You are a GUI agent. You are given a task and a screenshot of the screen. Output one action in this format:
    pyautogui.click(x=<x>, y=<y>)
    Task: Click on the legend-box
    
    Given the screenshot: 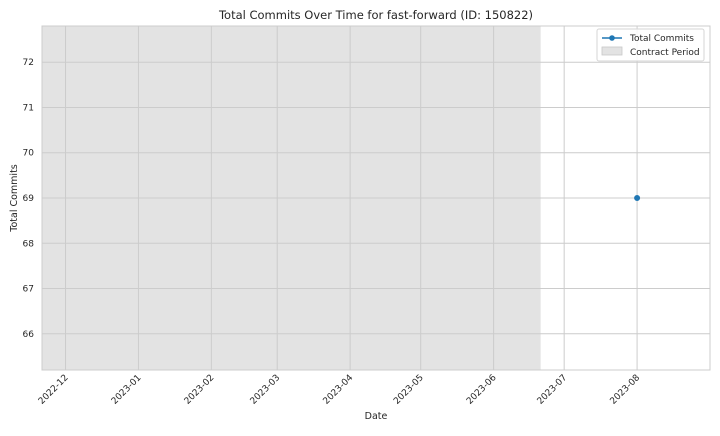 What is the action you would take?
    pyautogui.click(x=650, y=45)
    